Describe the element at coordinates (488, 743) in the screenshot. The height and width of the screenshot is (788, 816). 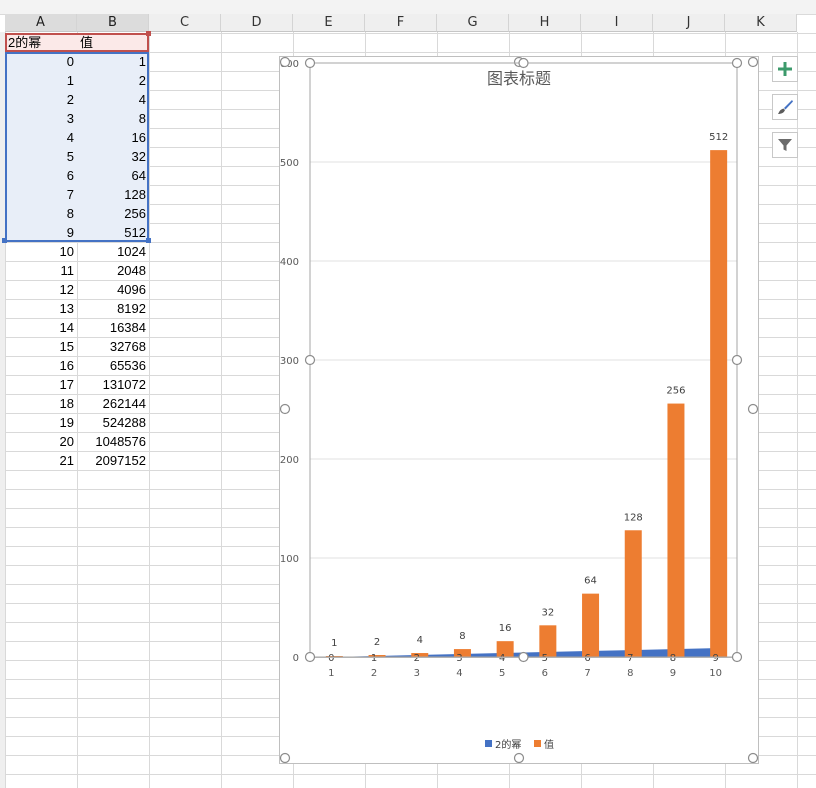
I see `legend-swatch-2的幂` at that location.